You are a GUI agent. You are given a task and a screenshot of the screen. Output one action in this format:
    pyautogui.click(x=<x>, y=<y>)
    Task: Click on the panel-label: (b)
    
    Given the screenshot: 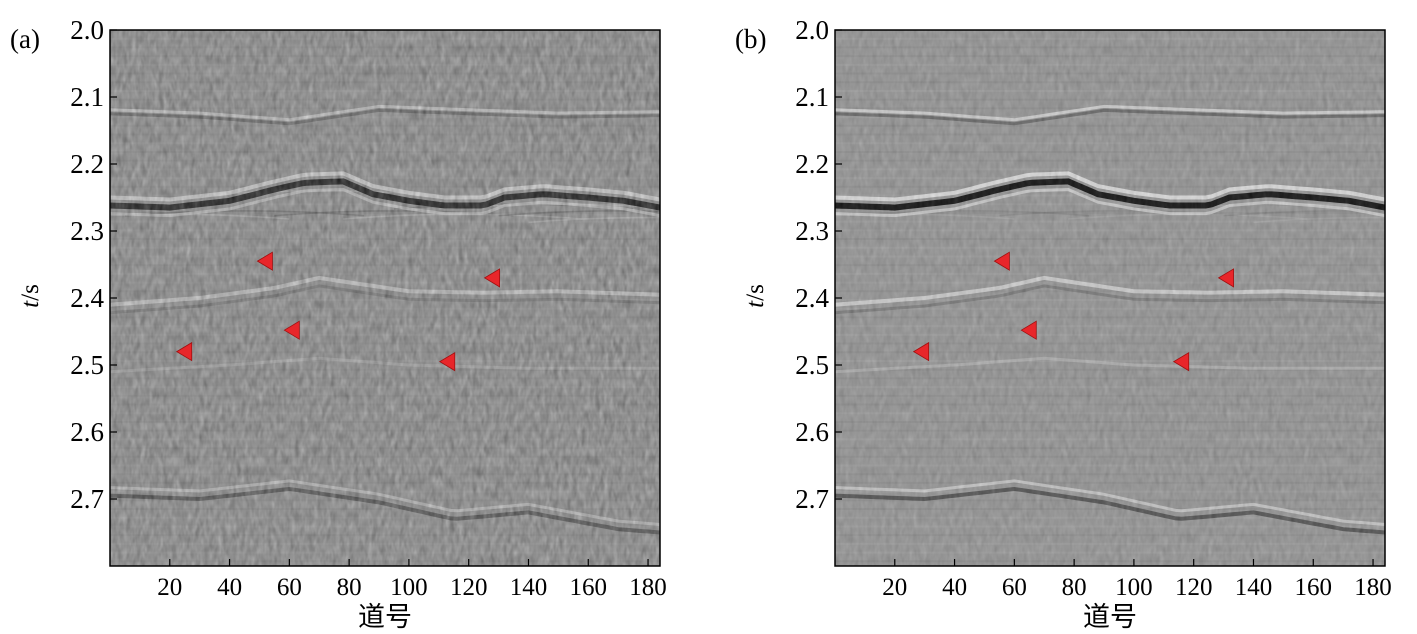 What is the action you would take?
    pyautogui.click(x=750, y=39)
    